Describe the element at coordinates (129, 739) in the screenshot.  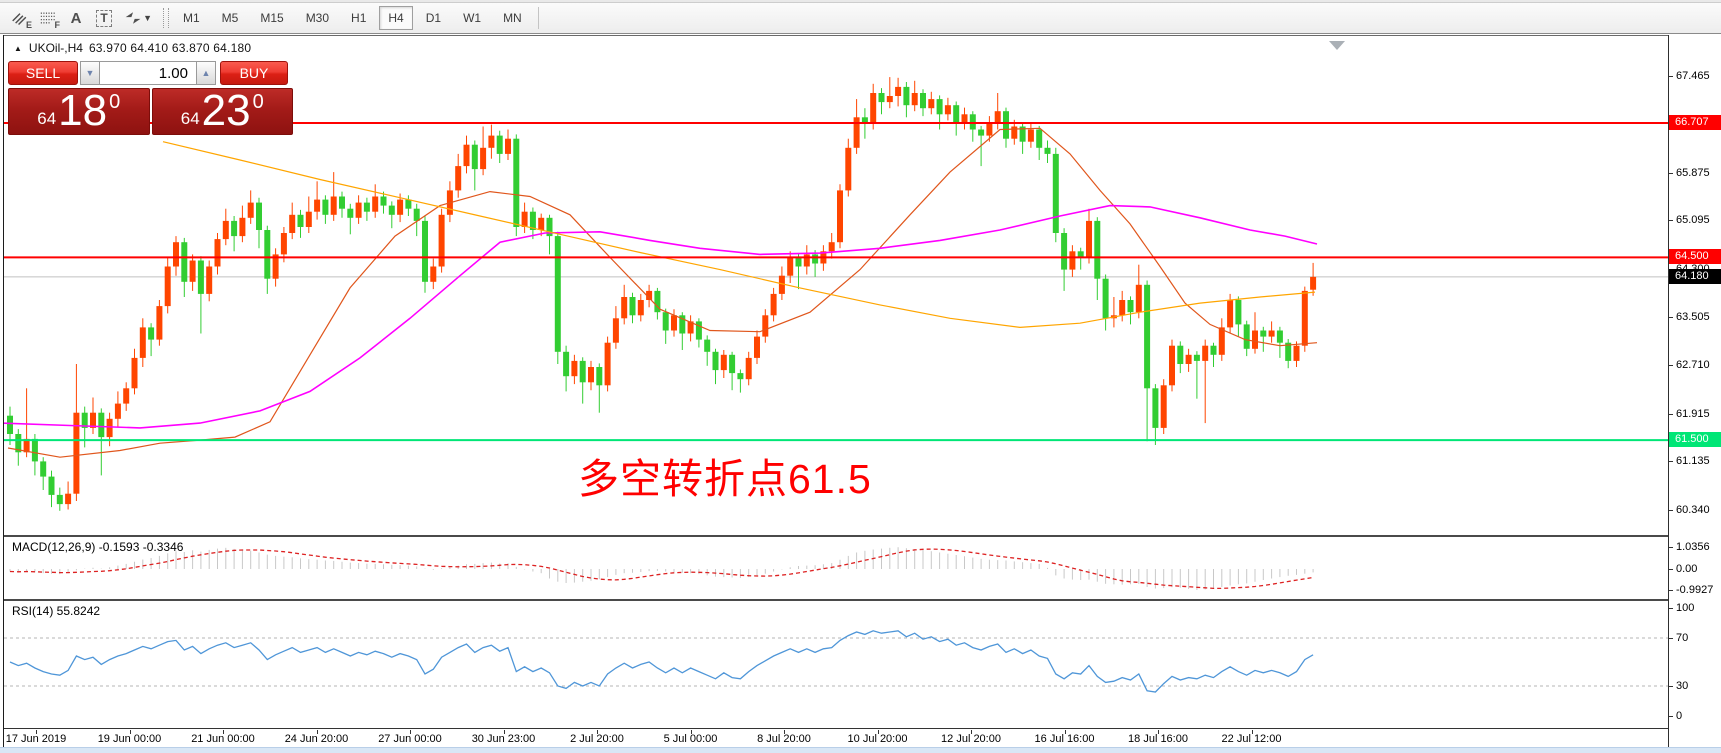
I see `date-axis-label: 19 Jun 00:00` at that location.